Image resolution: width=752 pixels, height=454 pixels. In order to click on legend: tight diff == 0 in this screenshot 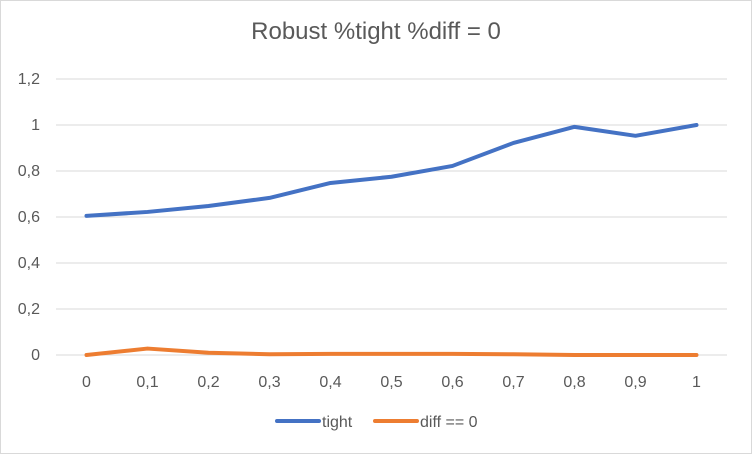, I will do `click(376, 422)`.